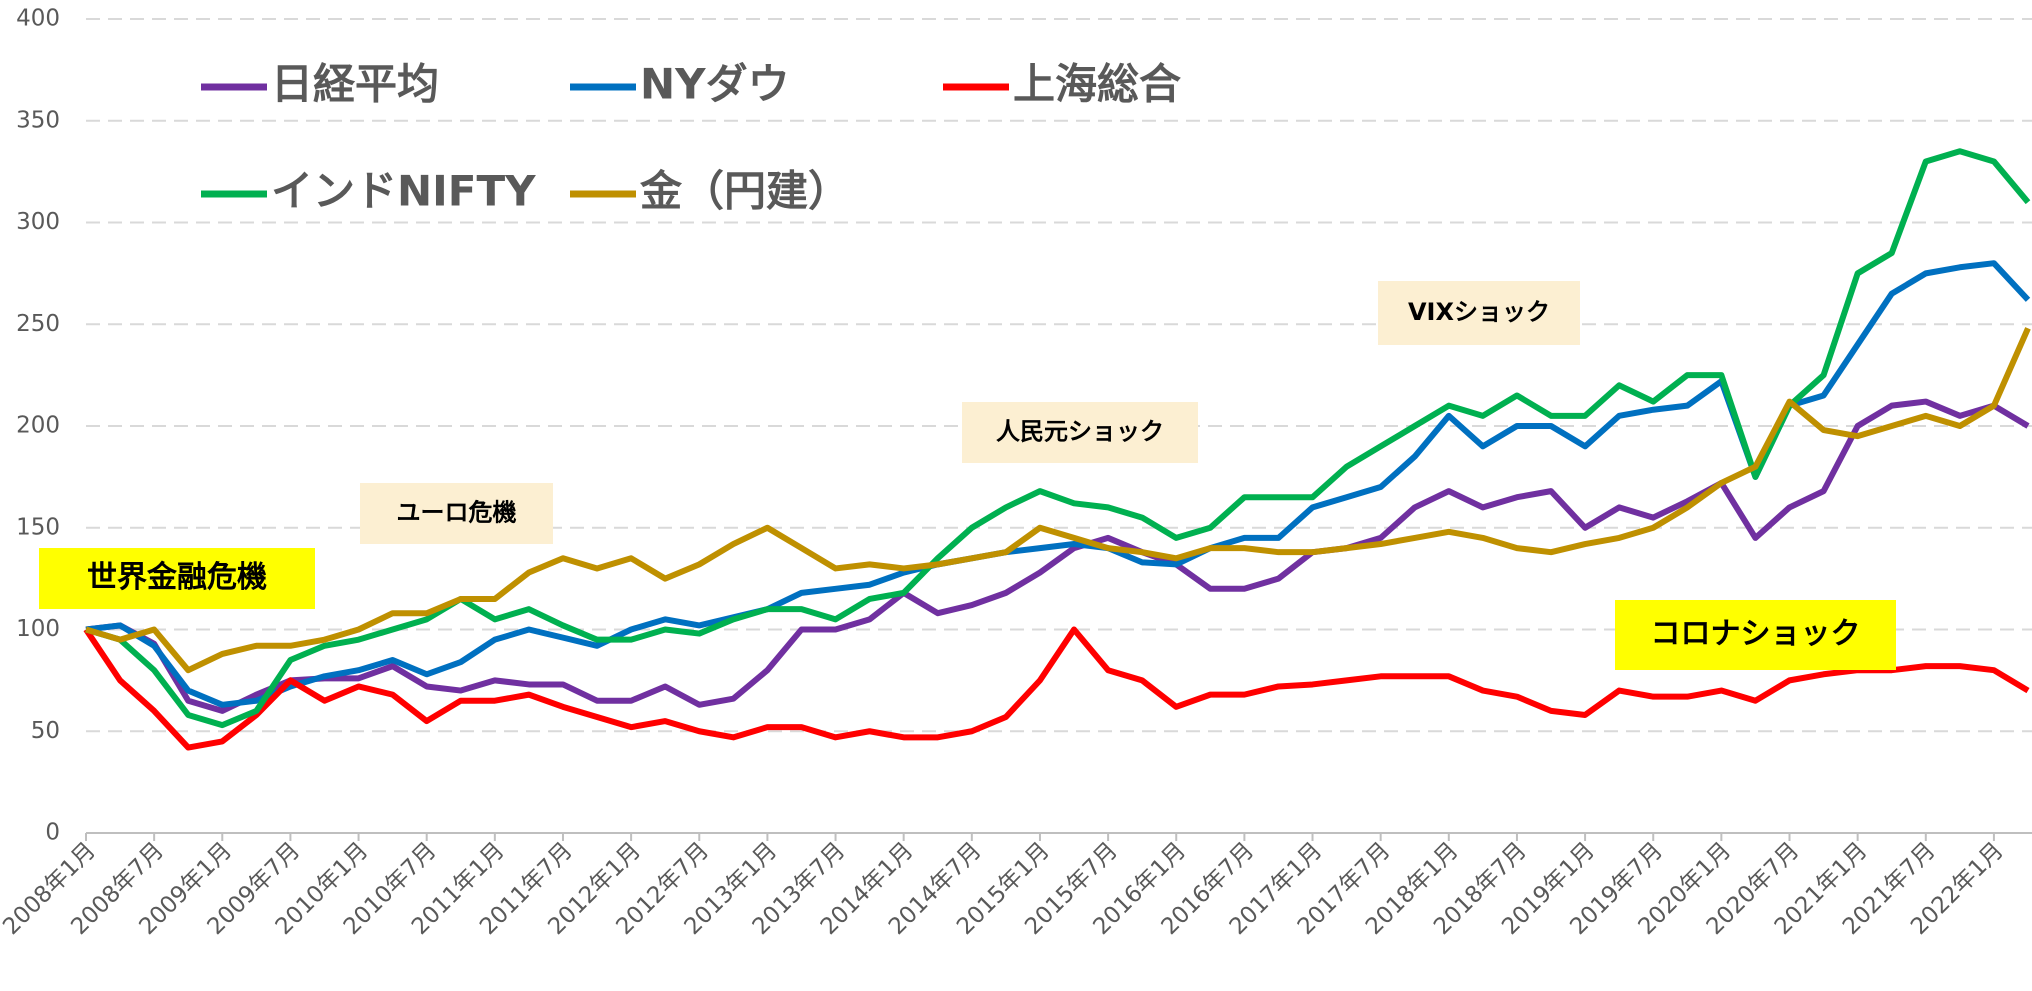 The width and height of the screenshot is (2032, 991). I want to click on y-tick-label: 350, so click(38, 120).